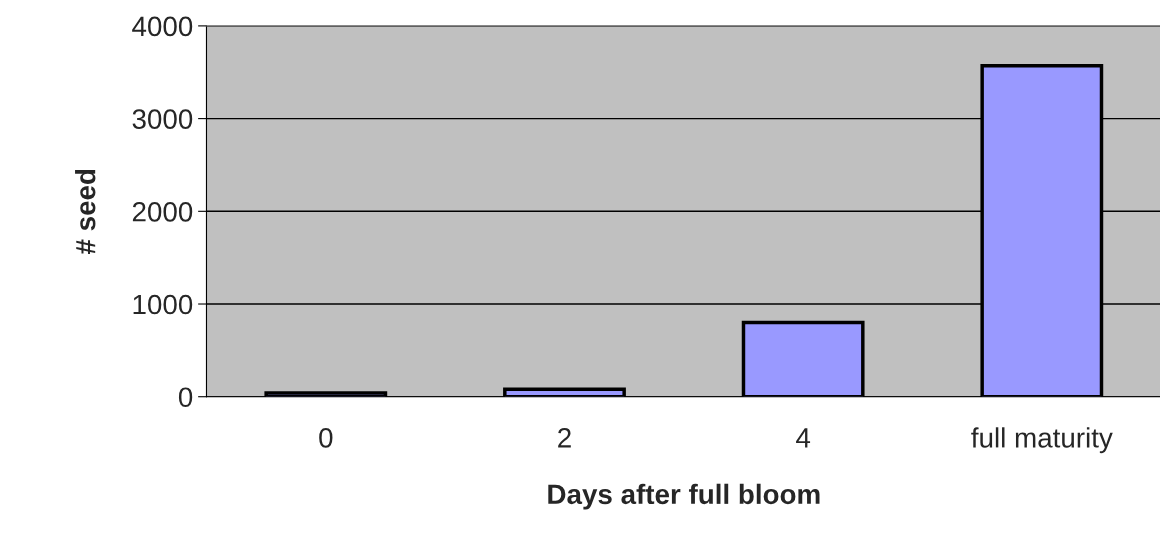  I want to click on x-tick-label: 0, so click(326, 438).